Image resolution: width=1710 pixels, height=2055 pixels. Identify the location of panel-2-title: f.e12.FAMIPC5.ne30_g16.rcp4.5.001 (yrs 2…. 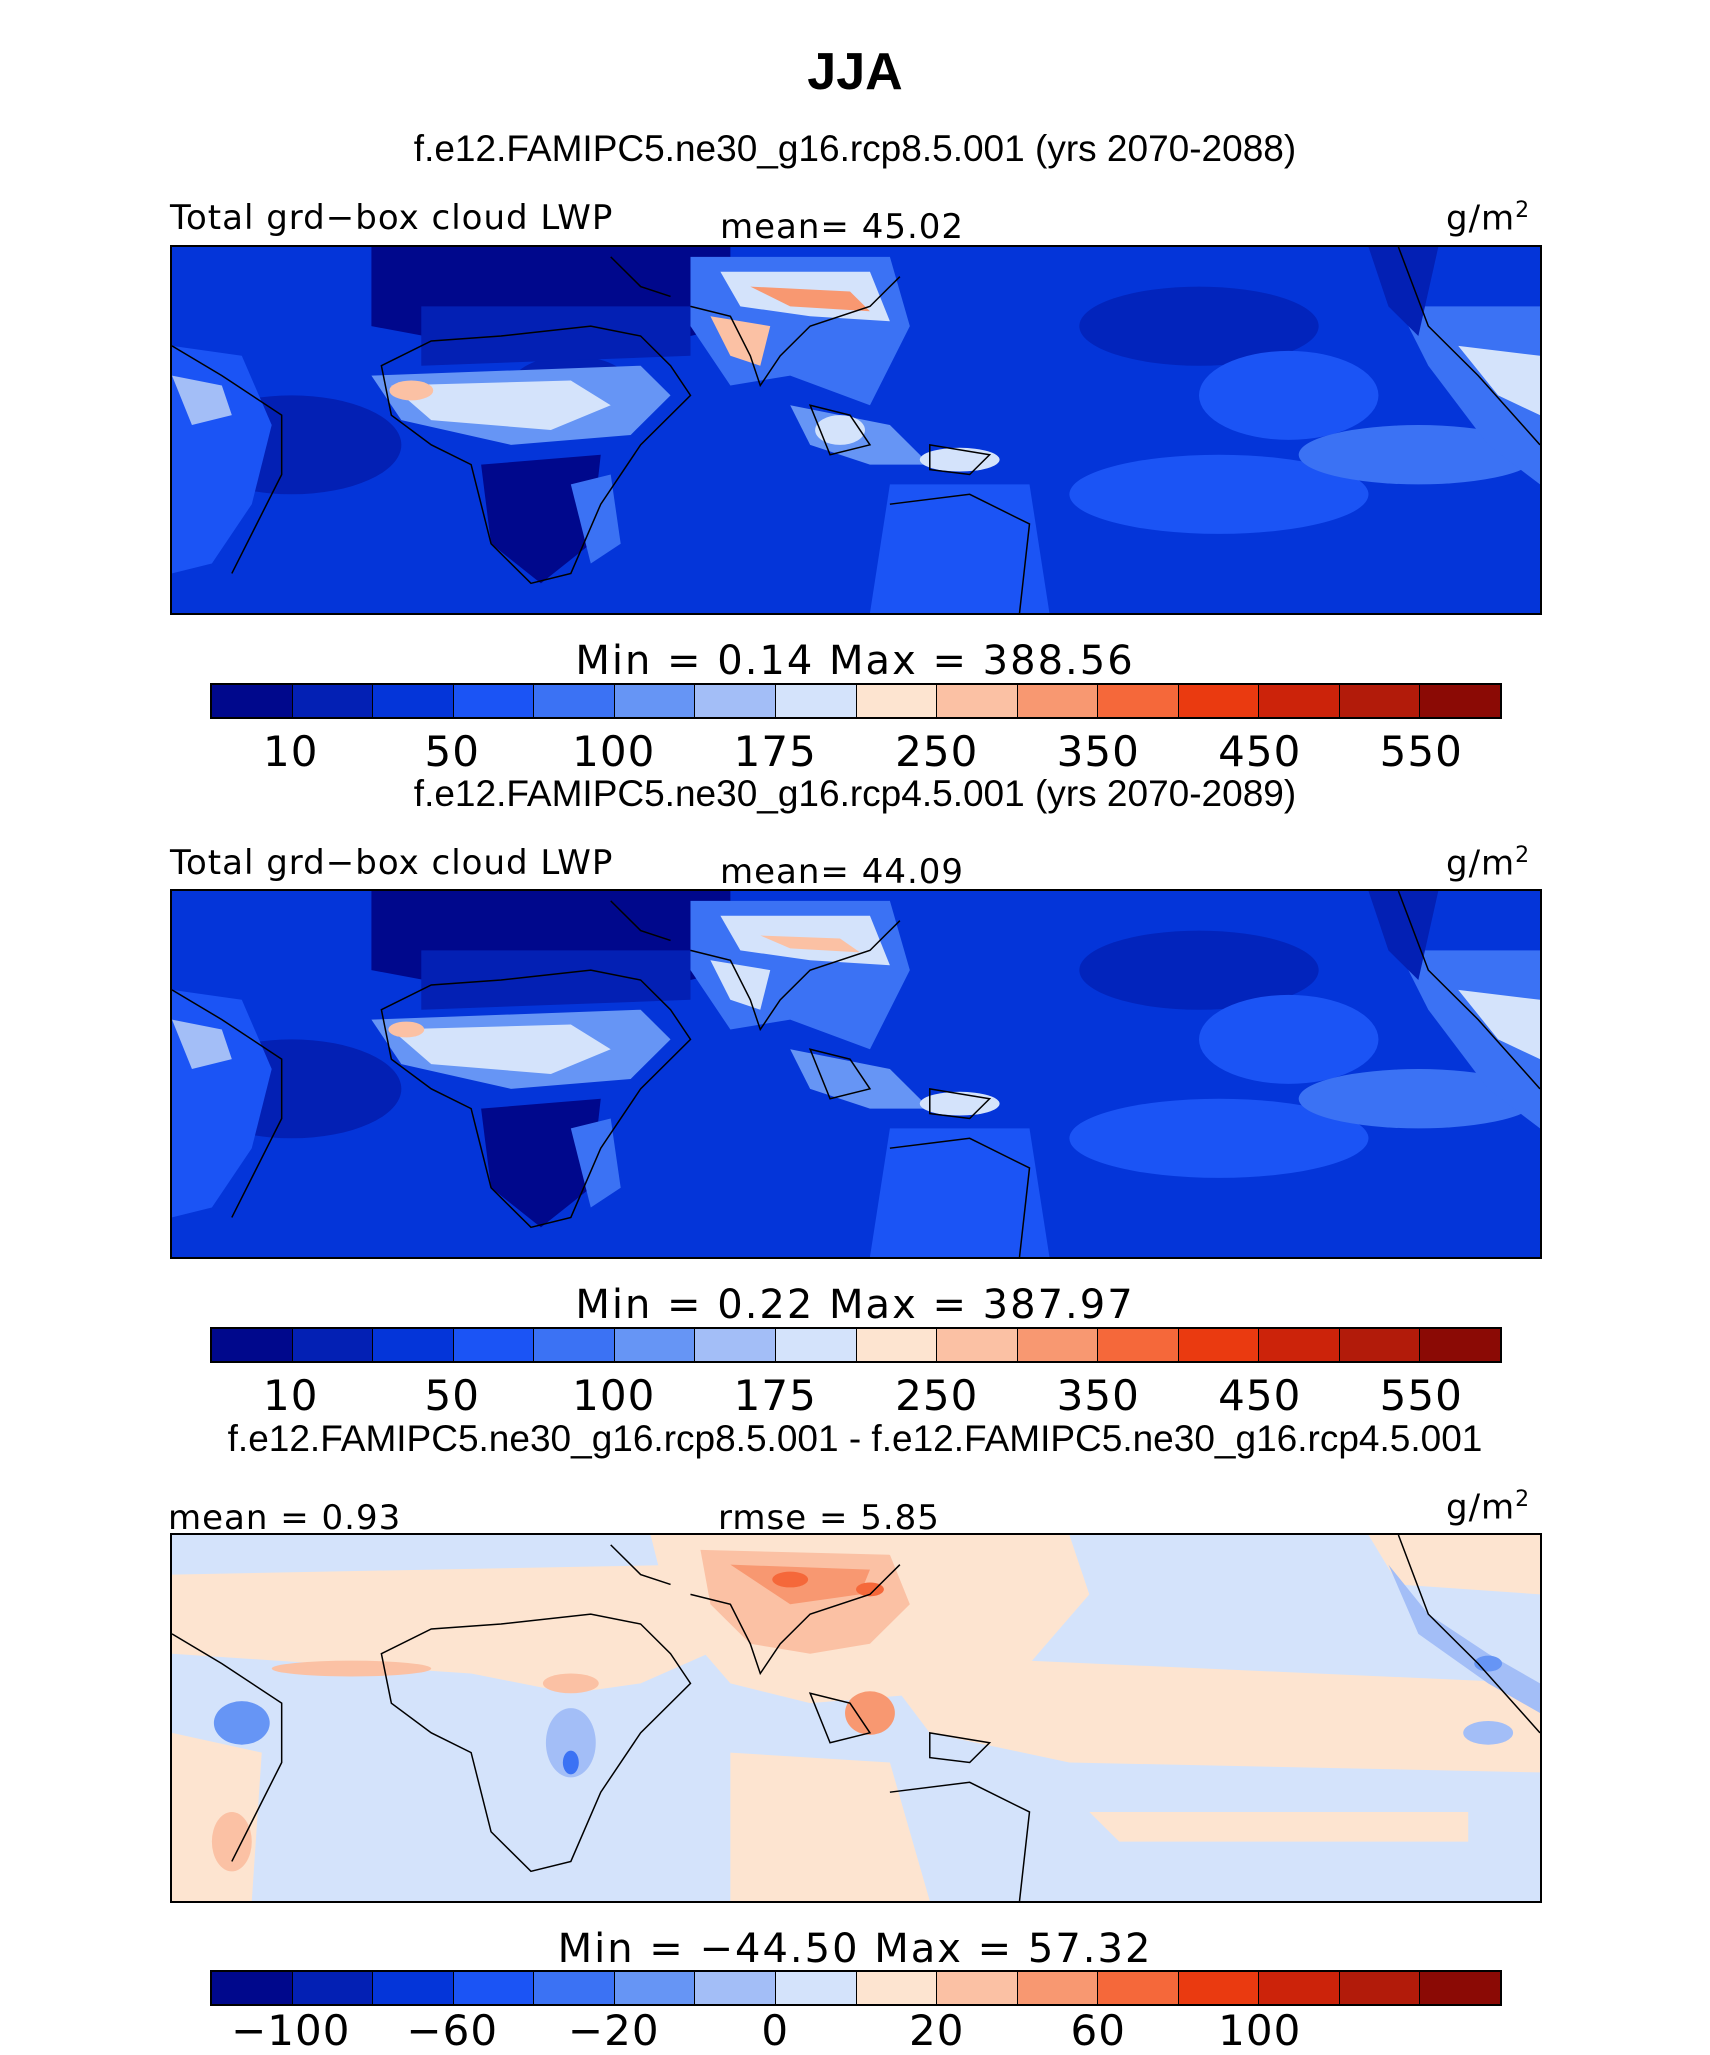
(855, 793).